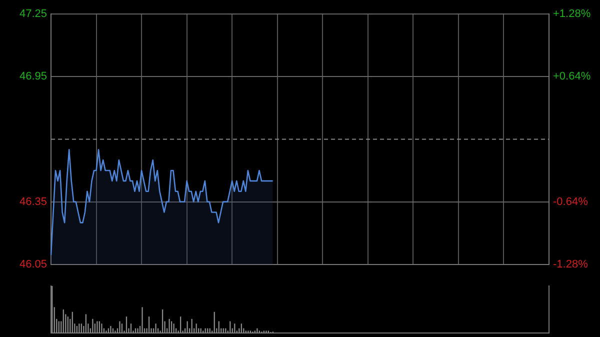 The image size is (600, 337). What do you see at coordinates (33, 264) in the screenshot?
I see `y-tick-label: 46.05` at bounding box center [33, 264].